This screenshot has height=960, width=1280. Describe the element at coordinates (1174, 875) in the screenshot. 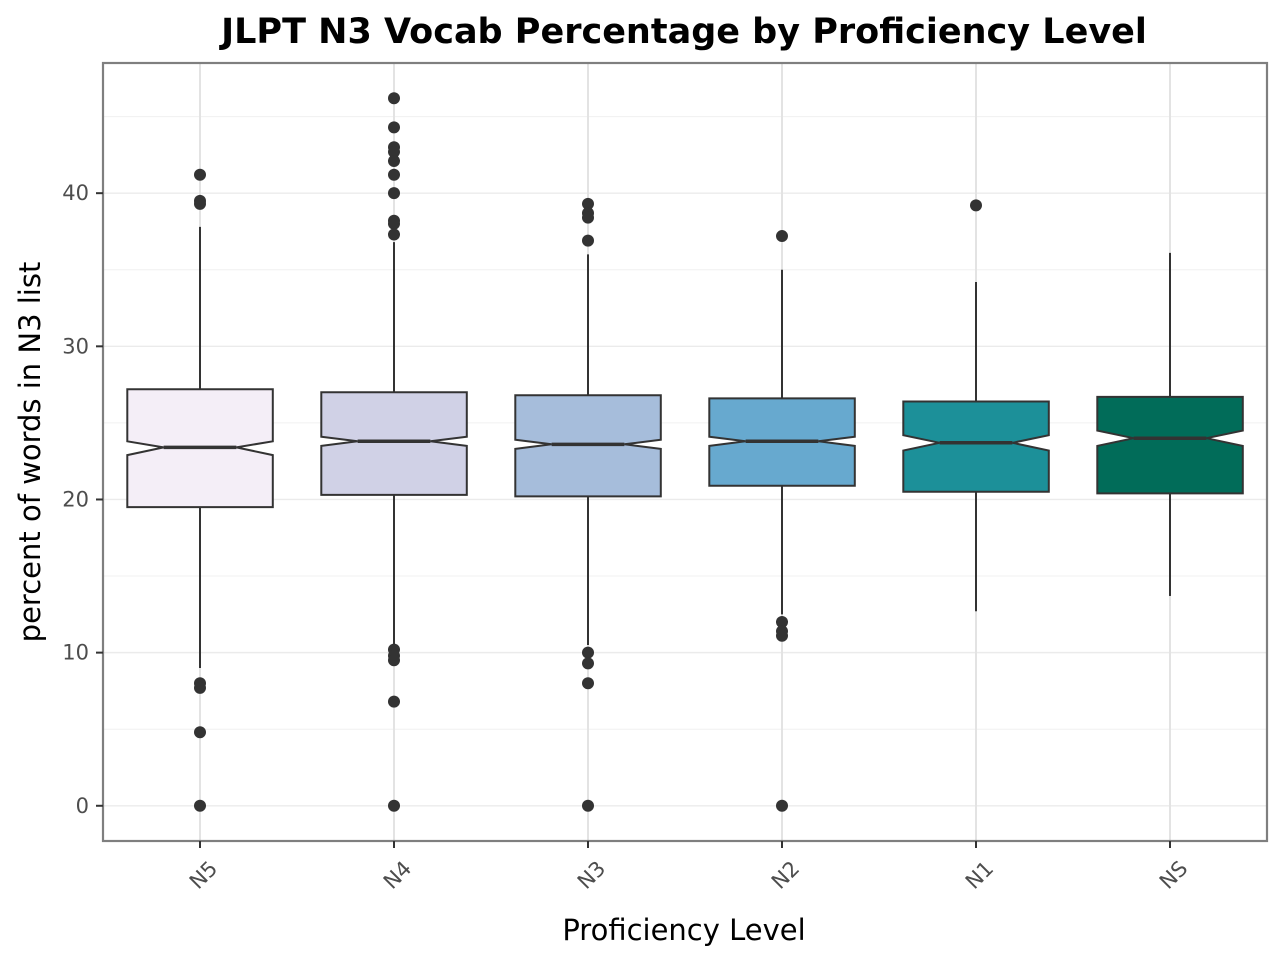

I see `x-tick-label: NS` at that location.